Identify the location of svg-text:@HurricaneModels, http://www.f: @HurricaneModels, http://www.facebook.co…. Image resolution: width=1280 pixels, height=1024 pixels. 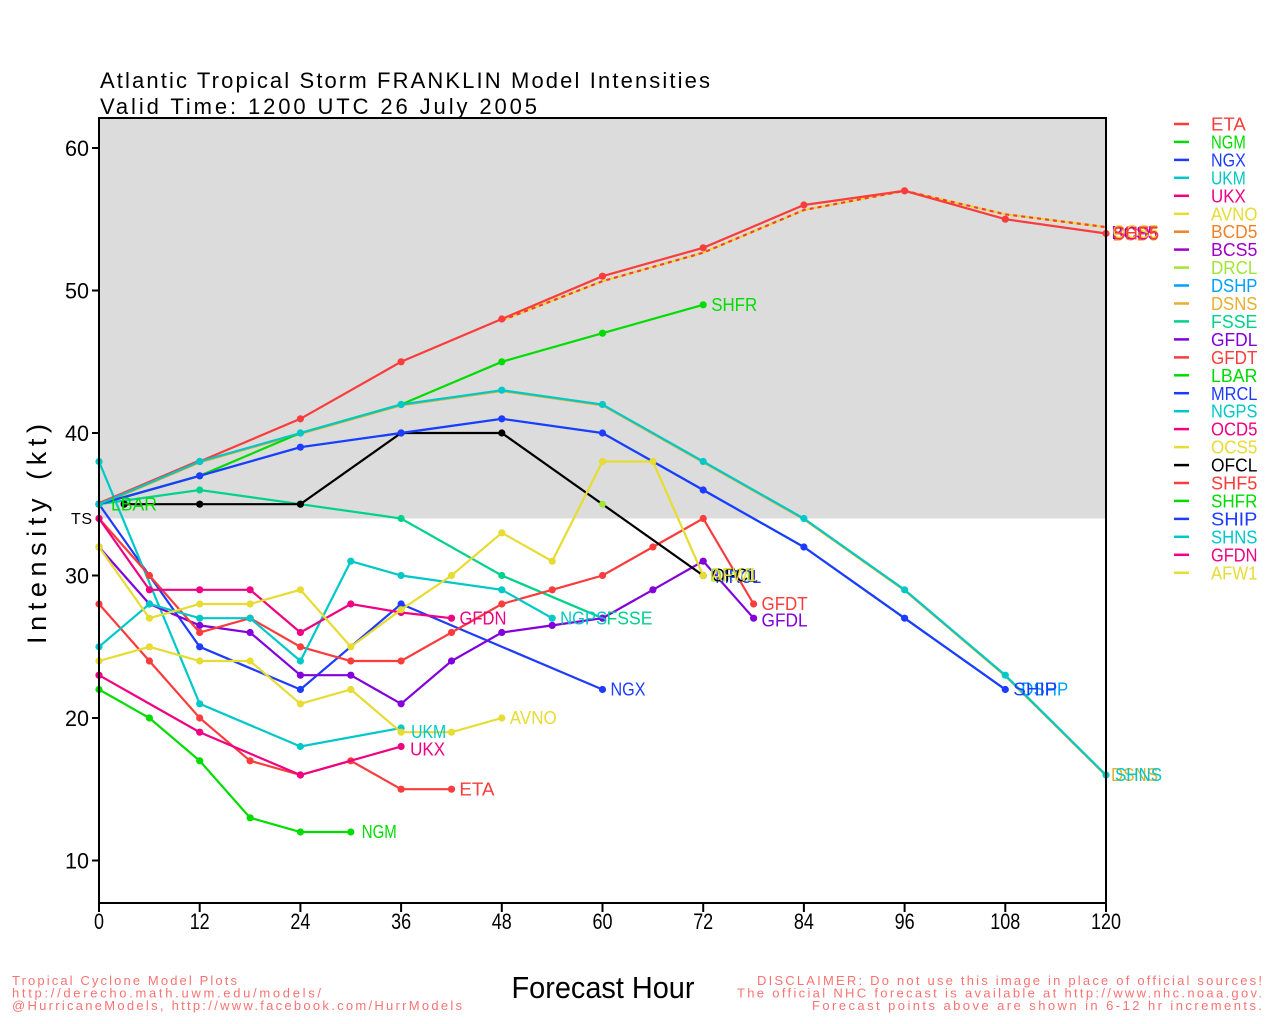
(237, 1005).